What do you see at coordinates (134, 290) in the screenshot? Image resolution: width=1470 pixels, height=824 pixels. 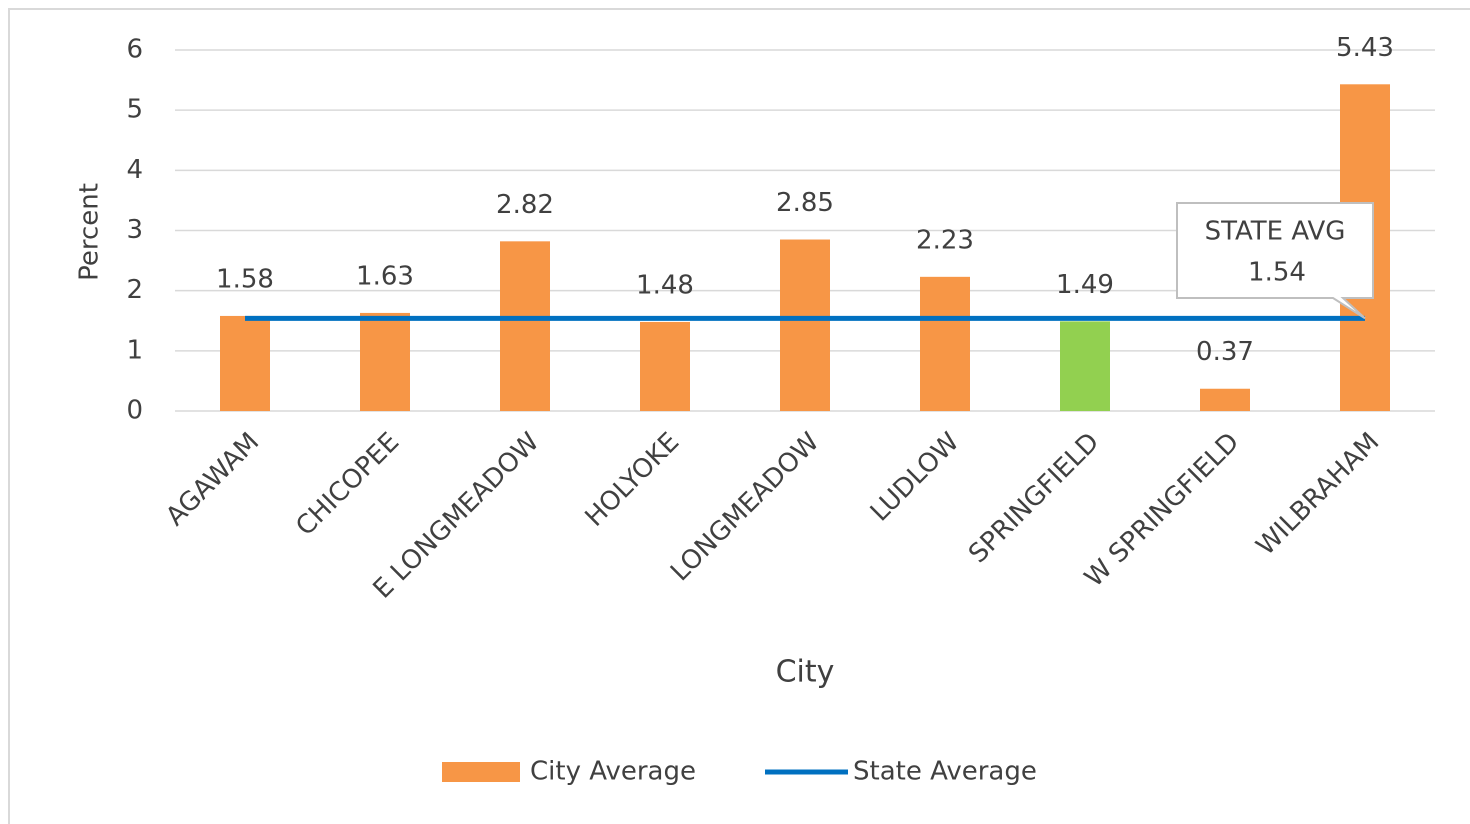 I see `y-tick-label: 2` at bounding box center [134, 290].